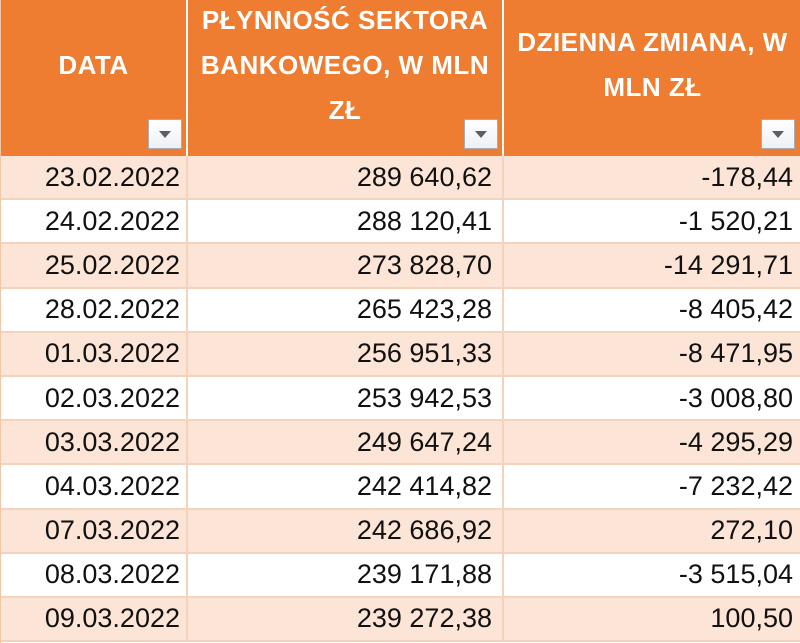  I want to click on filter-dropdown-button-daily-change, so click(778, 134).